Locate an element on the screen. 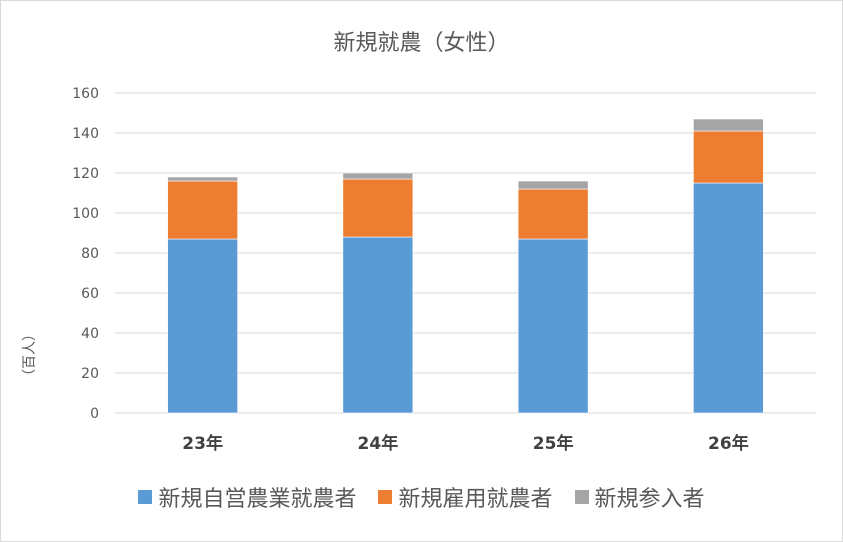 The height and width of the screenshot is (542, 843). x-tick-label: 24年 is located at coordinates (378, 443).